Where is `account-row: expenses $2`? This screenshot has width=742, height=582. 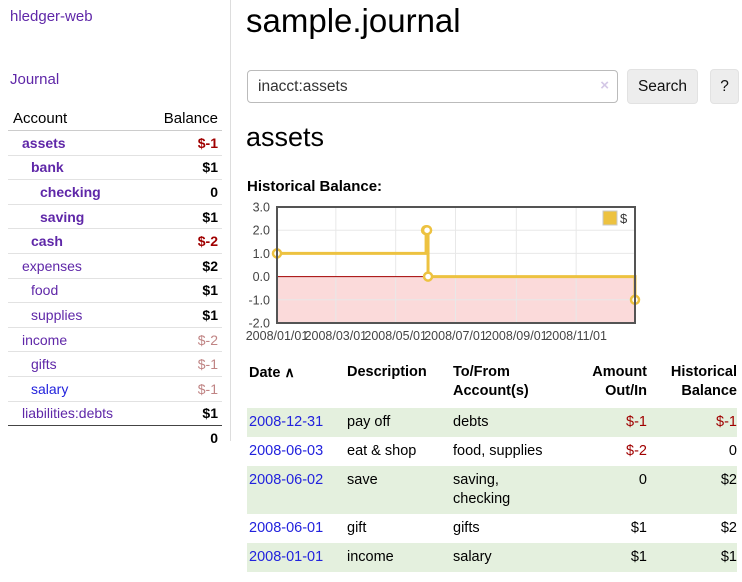 account-row: expenses $2 is located at coordinates (115, 266).